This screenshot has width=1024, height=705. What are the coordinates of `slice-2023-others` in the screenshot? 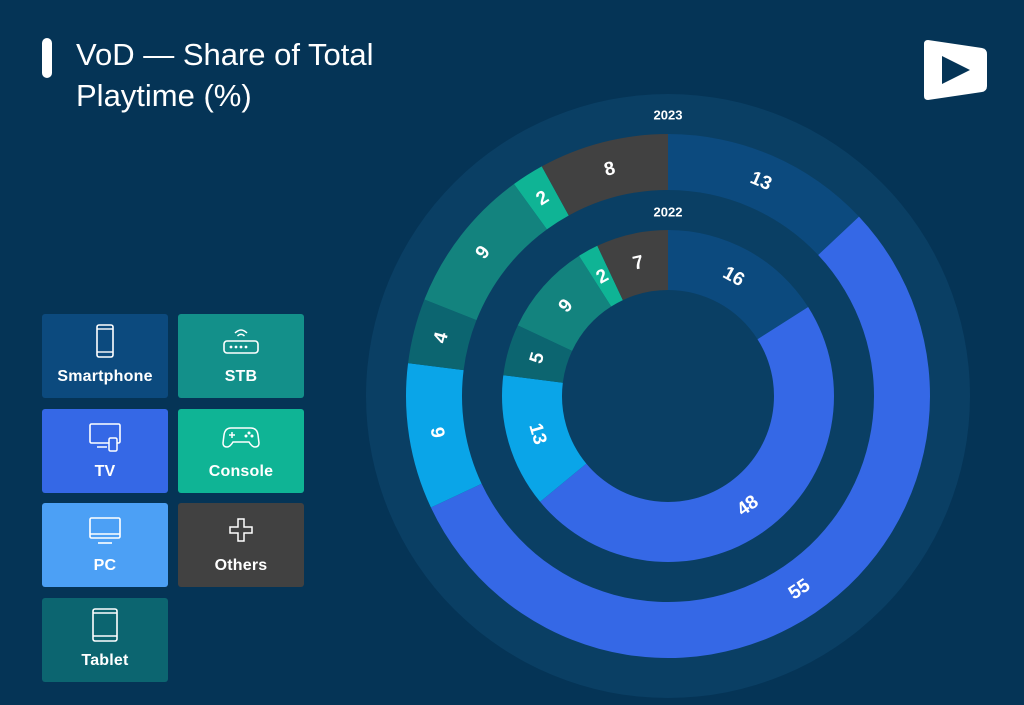 It's located at (604, 175).